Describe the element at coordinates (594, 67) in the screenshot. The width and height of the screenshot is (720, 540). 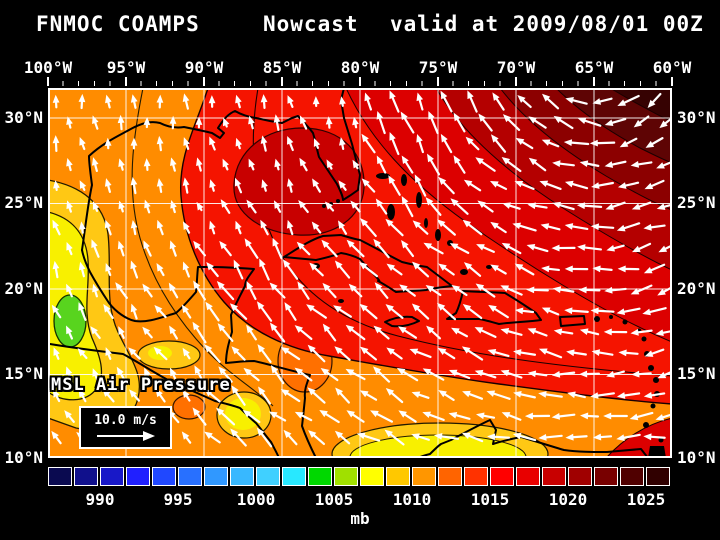
I see `longitude-label: 65°W` at that location.